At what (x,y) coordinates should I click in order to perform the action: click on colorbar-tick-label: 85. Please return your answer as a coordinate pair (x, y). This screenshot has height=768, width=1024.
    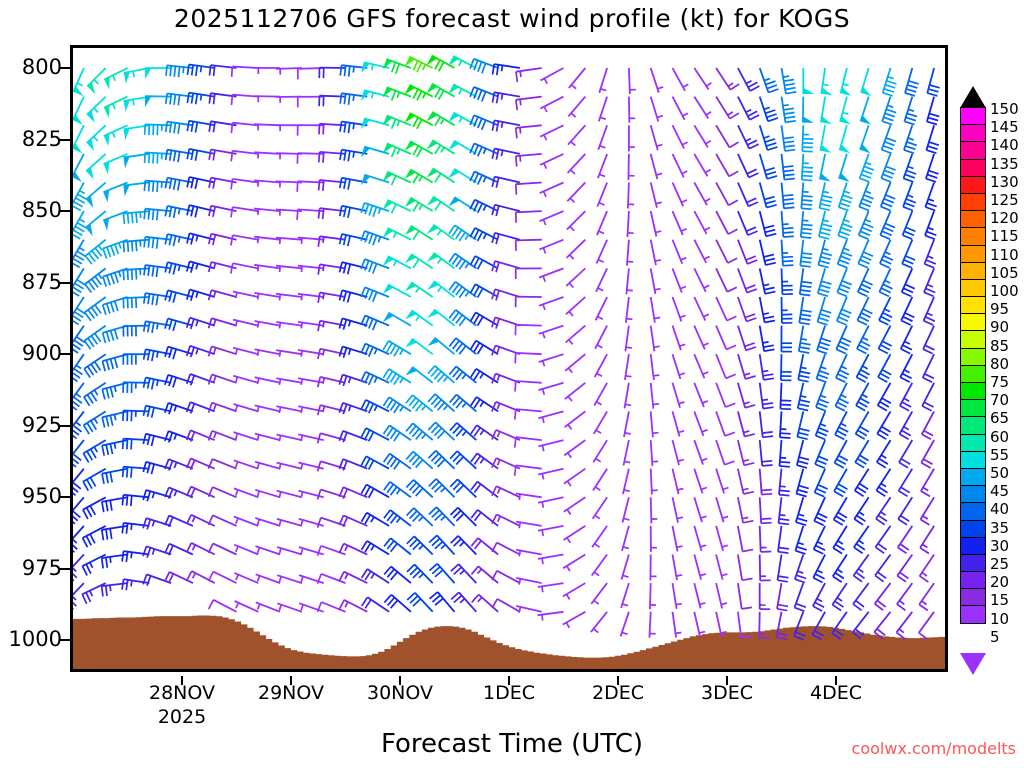
    Looking at the image, I should click on (1000, 345).